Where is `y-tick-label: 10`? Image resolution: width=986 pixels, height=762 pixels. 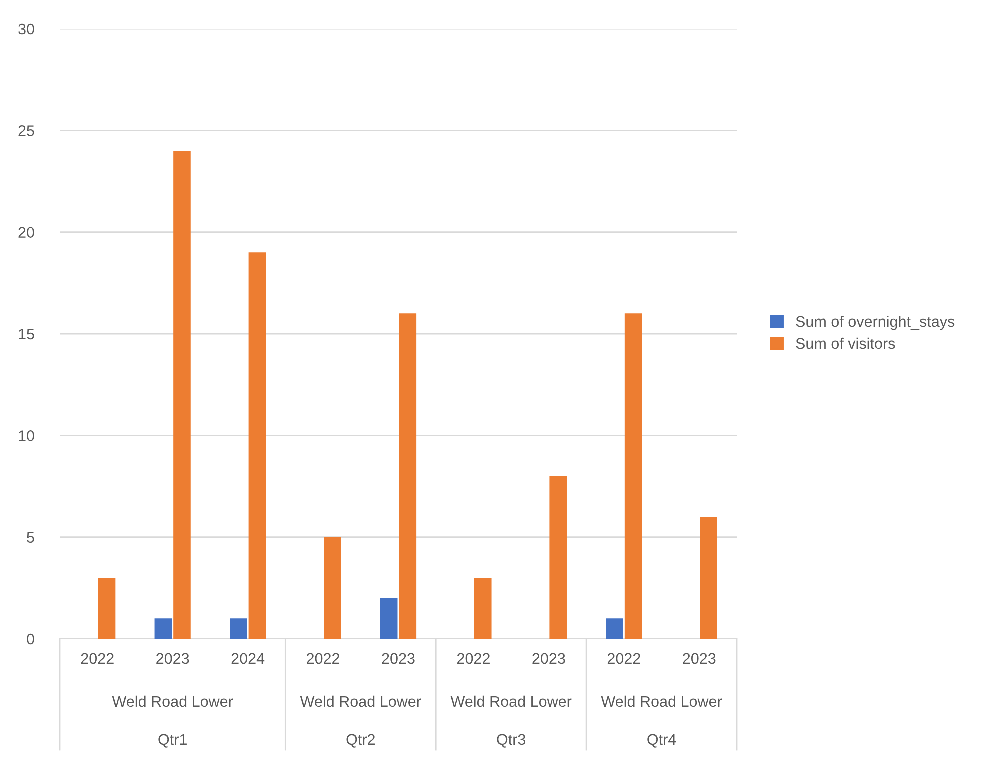 y-tick-label: 10 is located at coordinates (26, 436).